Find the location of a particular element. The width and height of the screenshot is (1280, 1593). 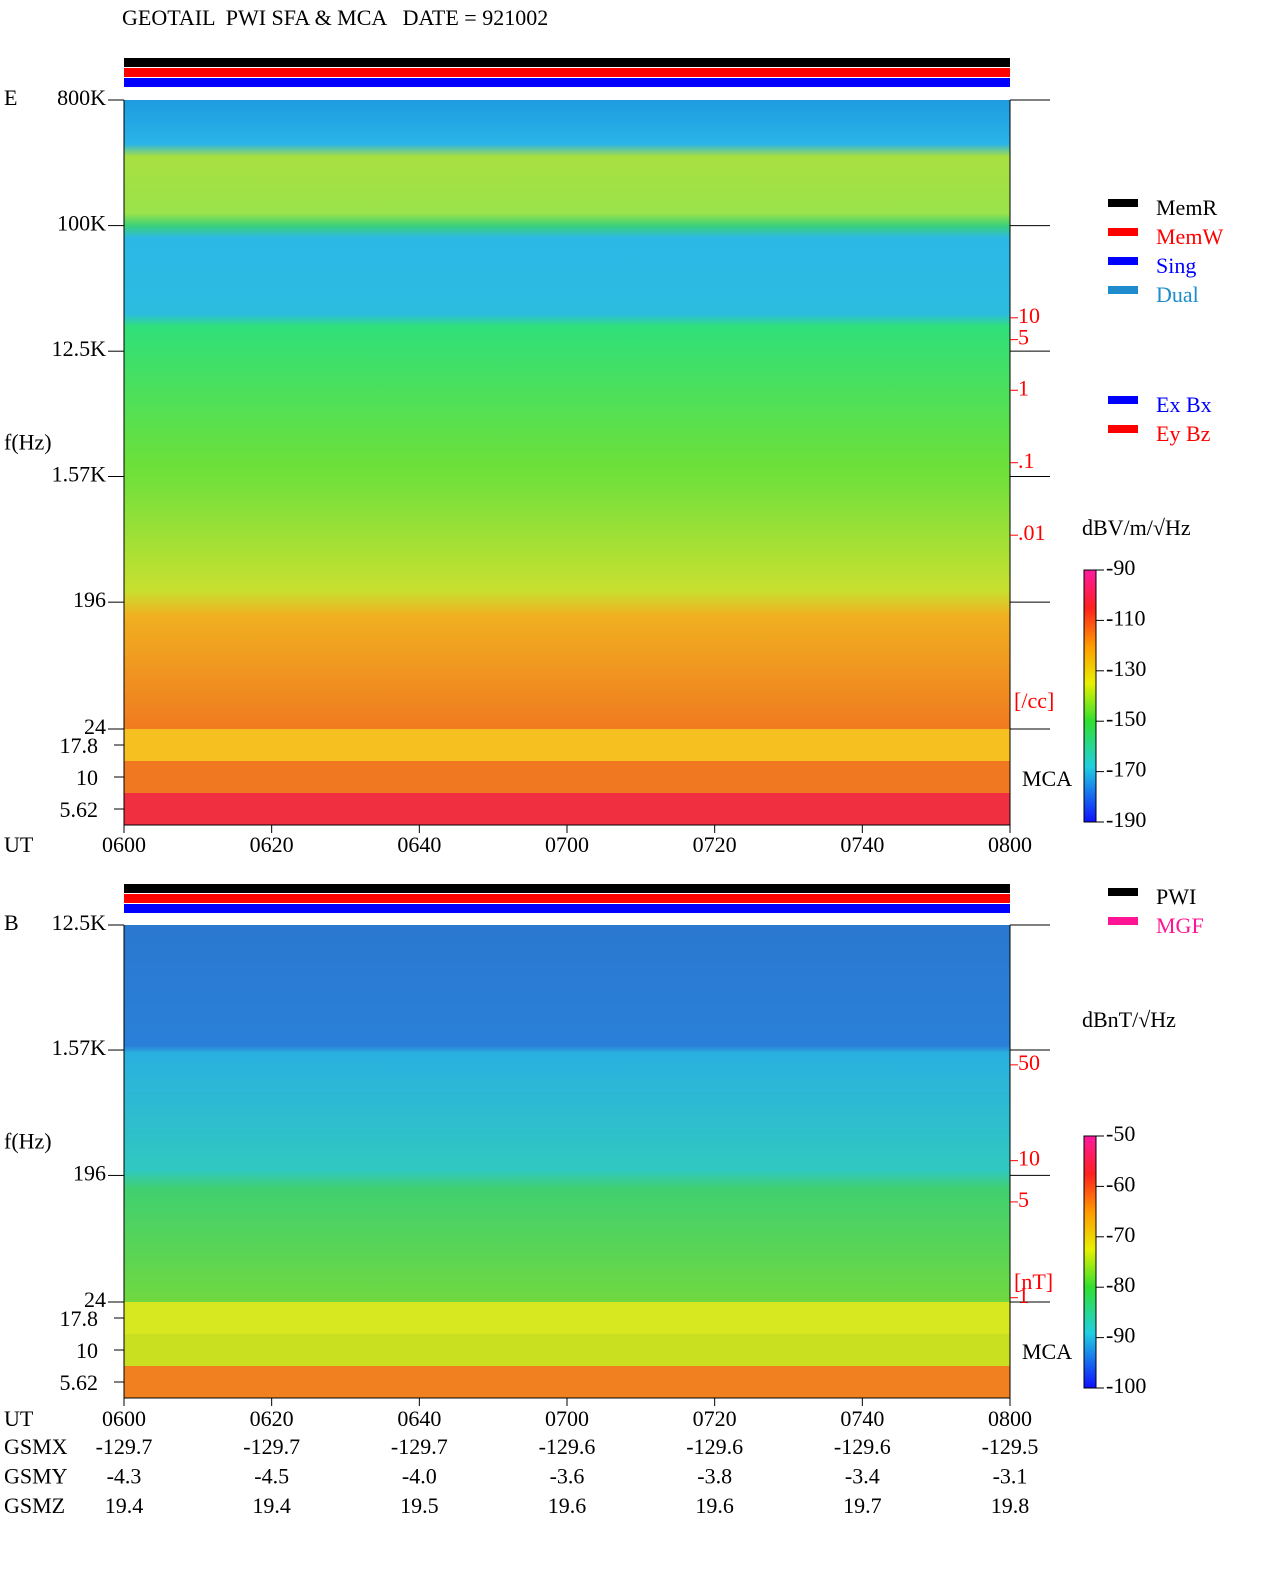

colorbar-tick-label: -100 is located at coordinates (1126, 1385).